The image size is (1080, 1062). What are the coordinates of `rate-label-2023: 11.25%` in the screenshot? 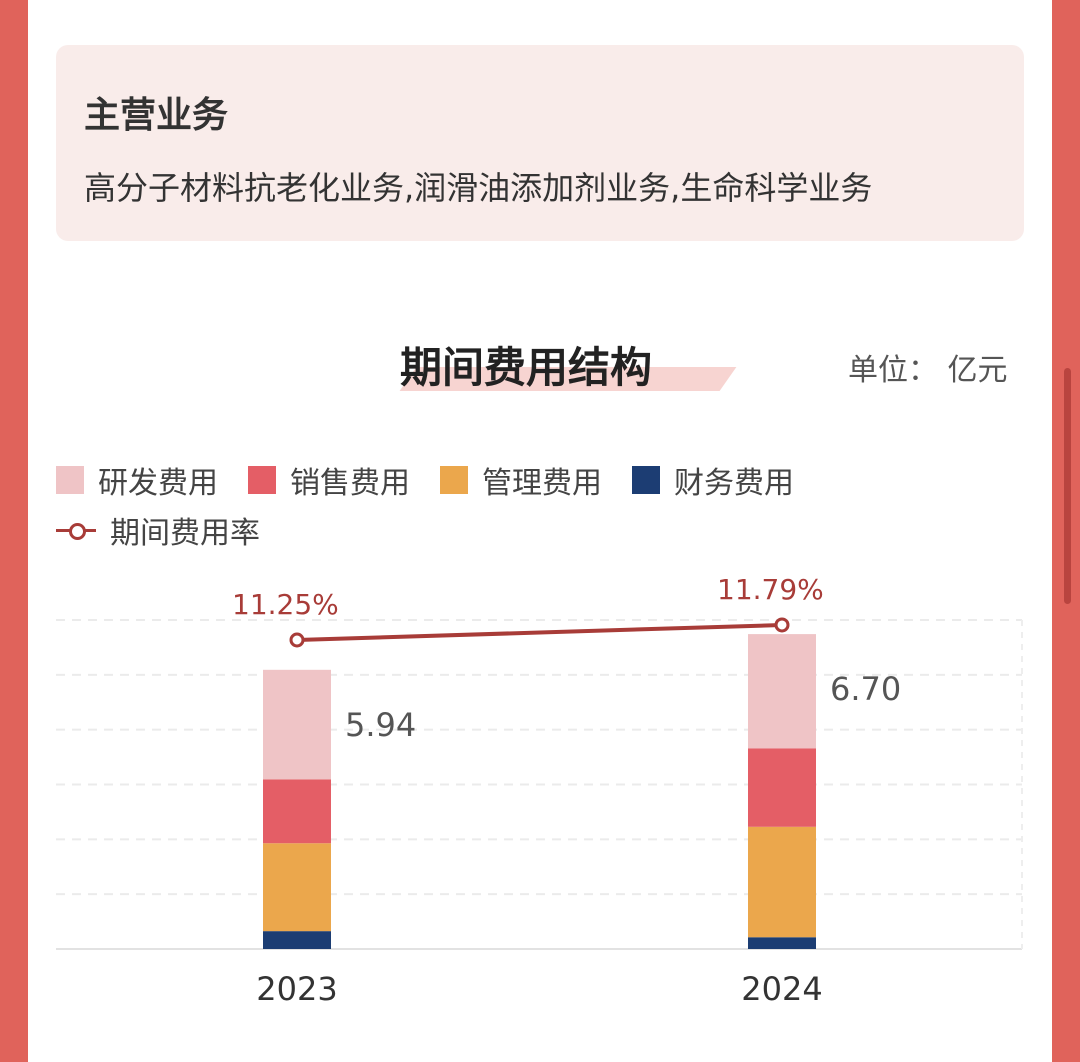 It's located at (285, 604).